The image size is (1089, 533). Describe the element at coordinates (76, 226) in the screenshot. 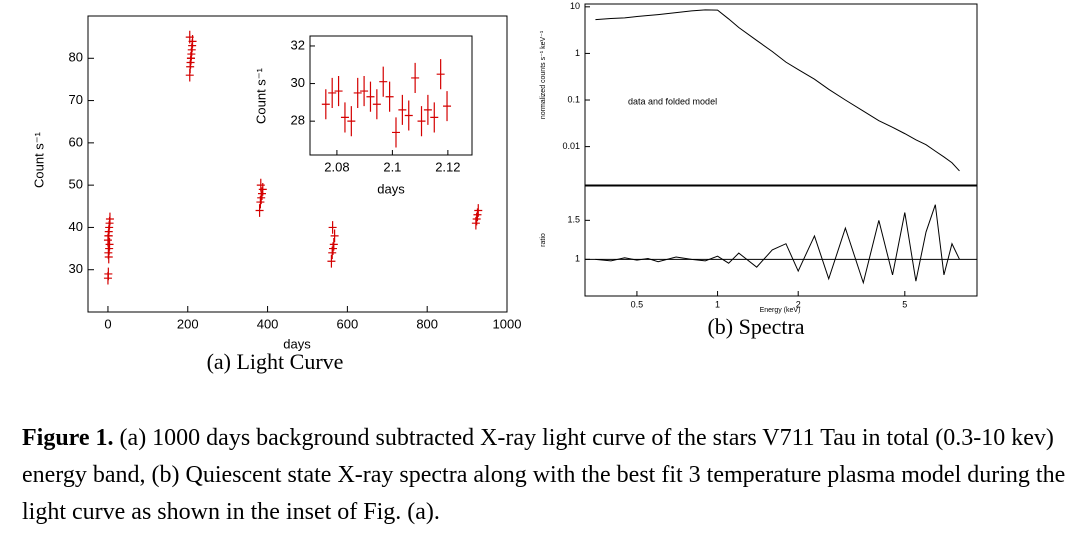

I see `y-tick-label: 40` at that location.